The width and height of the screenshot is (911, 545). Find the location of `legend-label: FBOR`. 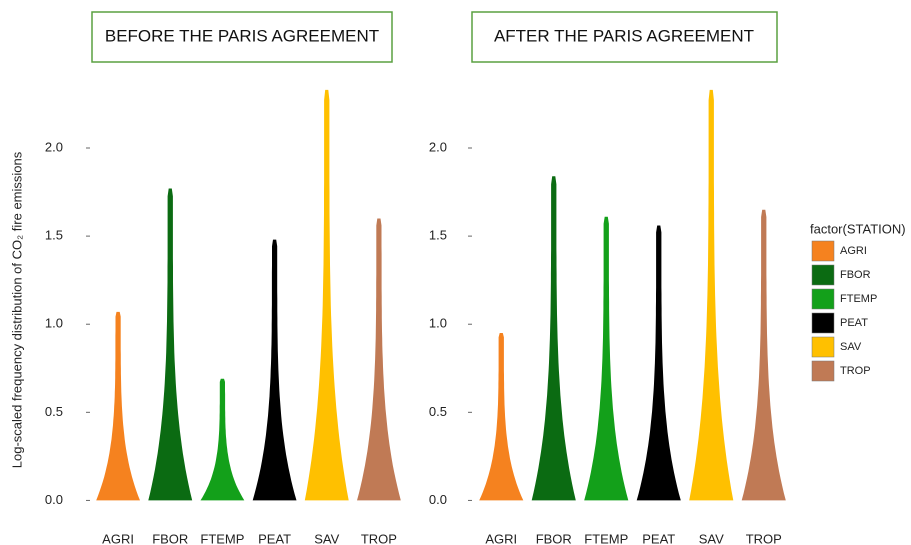

legend-label: FBOR is located at coordinates (855, 275).